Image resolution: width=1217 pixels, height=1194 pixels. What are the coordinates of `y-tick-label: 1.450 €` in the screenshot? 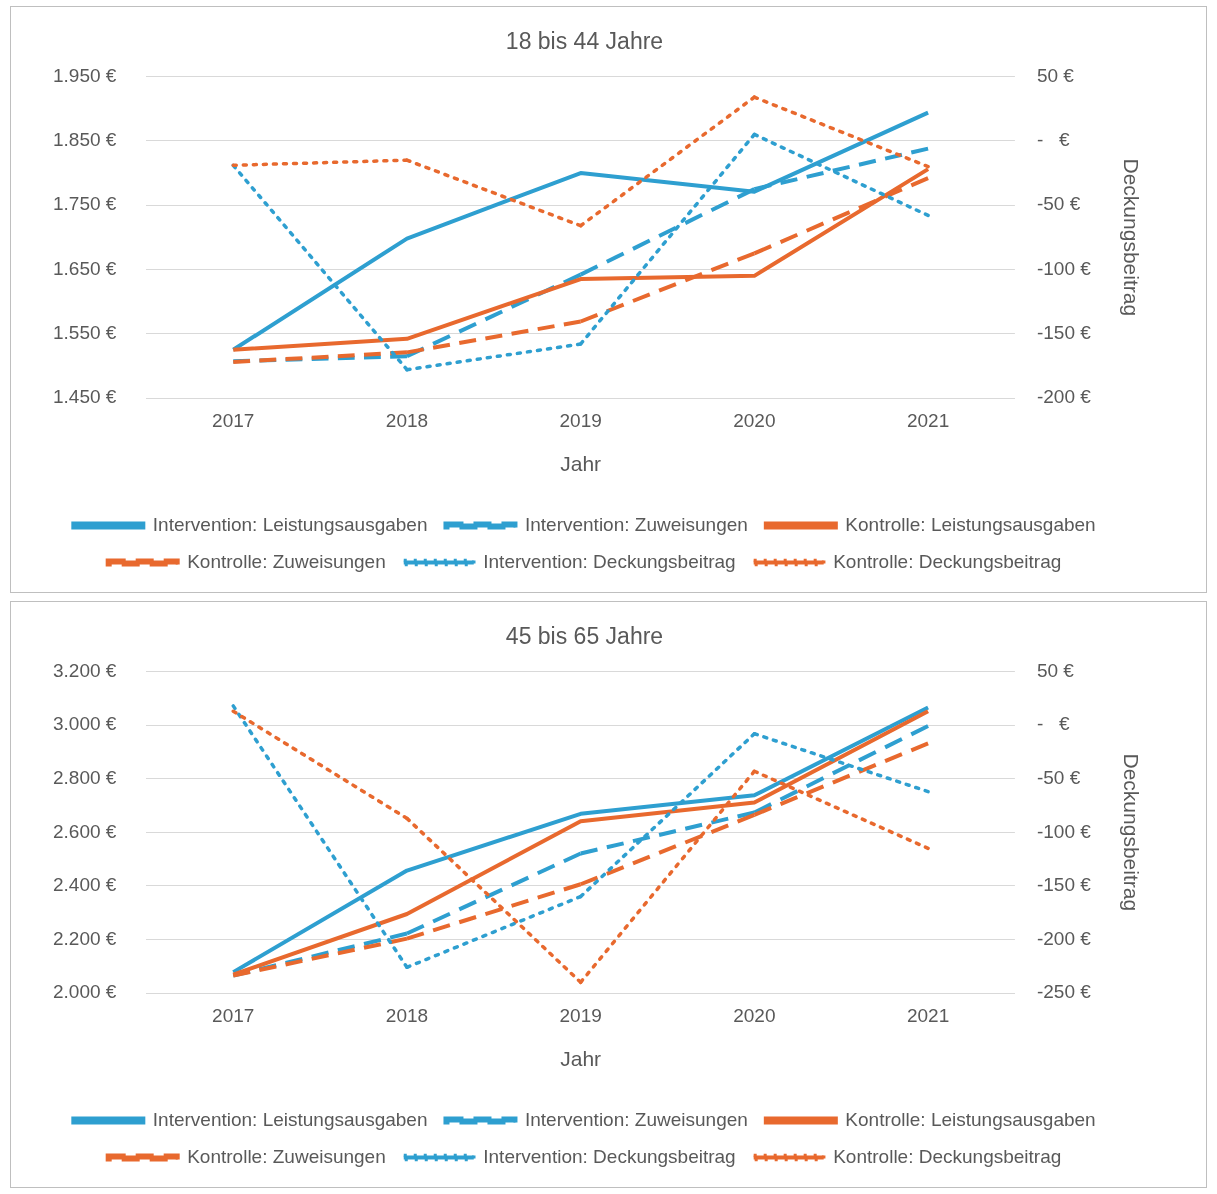 It's located at (84, 397).